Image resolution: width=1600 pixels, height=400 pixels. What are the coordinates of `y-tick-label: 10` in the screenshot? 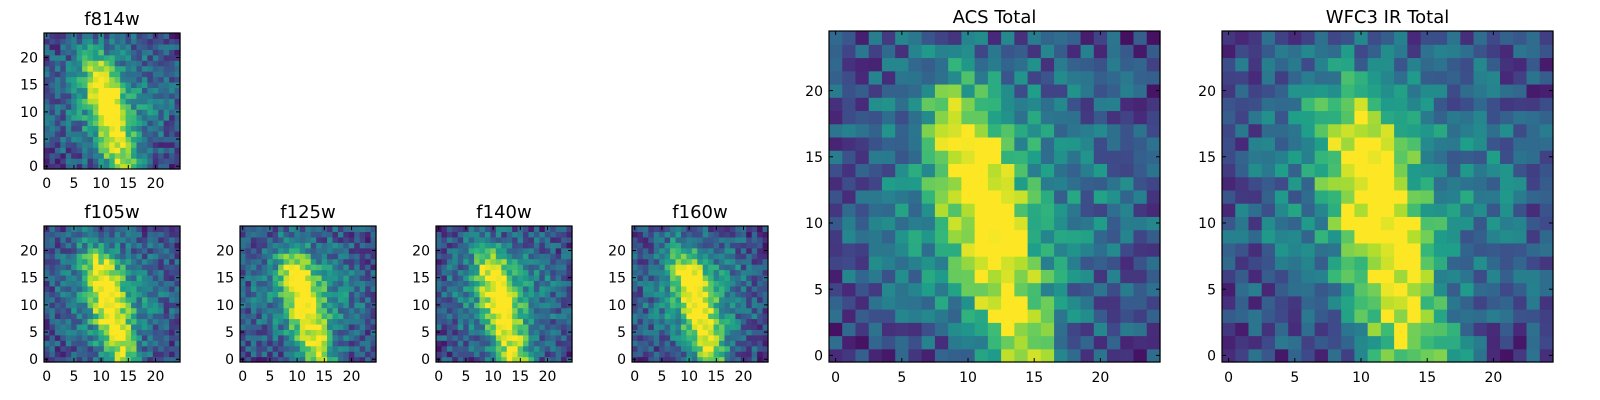 It's located at (29, 113).